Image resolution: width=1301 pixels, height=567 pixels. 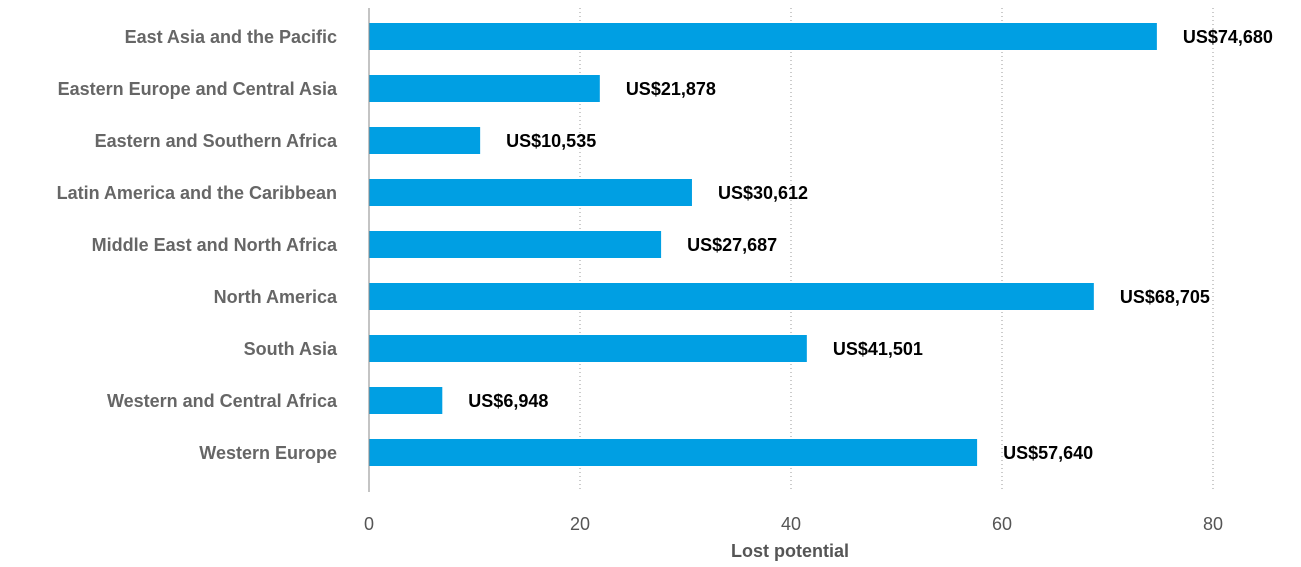 I want to click on category-label-5: North America, so click(x=276, y=297).